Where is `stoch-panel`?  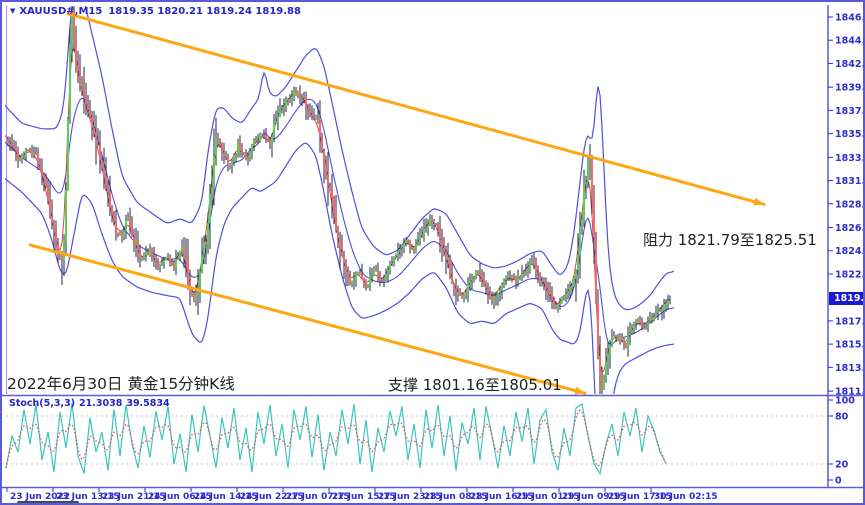 stoch-panel is located at coordinates (336, 439).